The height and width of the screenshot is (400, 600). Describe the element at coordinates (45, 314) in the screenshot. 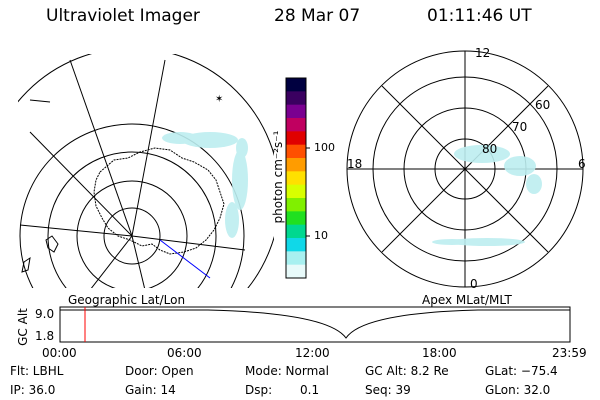

I see `altitude-ytick-9: 9.0` at that location.